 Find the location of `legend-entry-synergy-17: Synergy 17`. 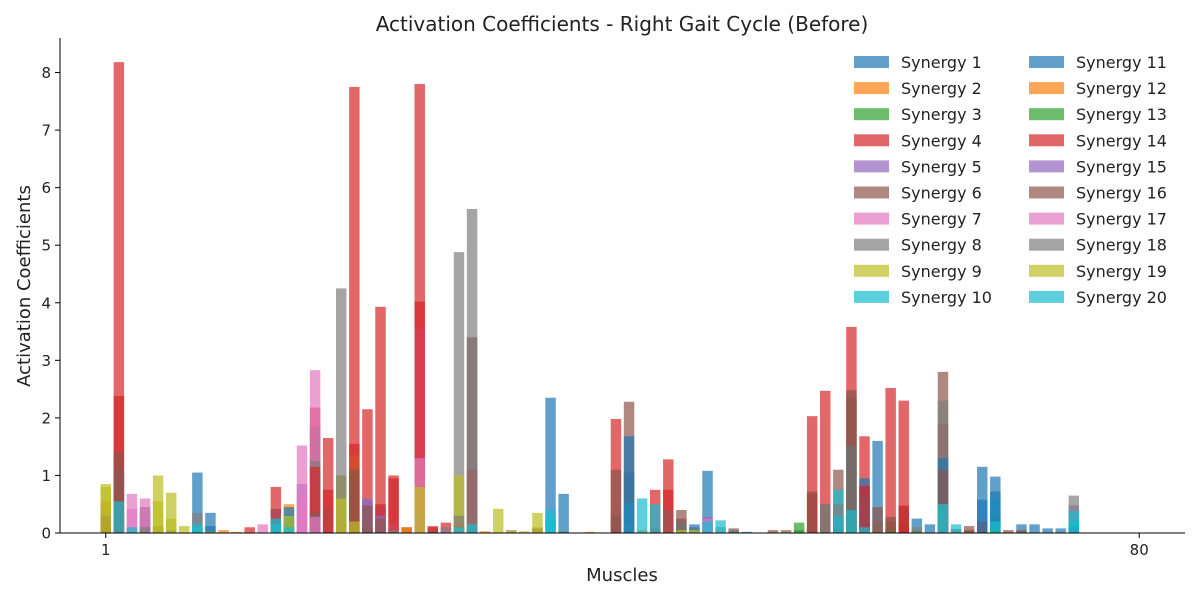

legend-entry-synergy-17: Synergy 17 is located at coordinates (1098, 219).